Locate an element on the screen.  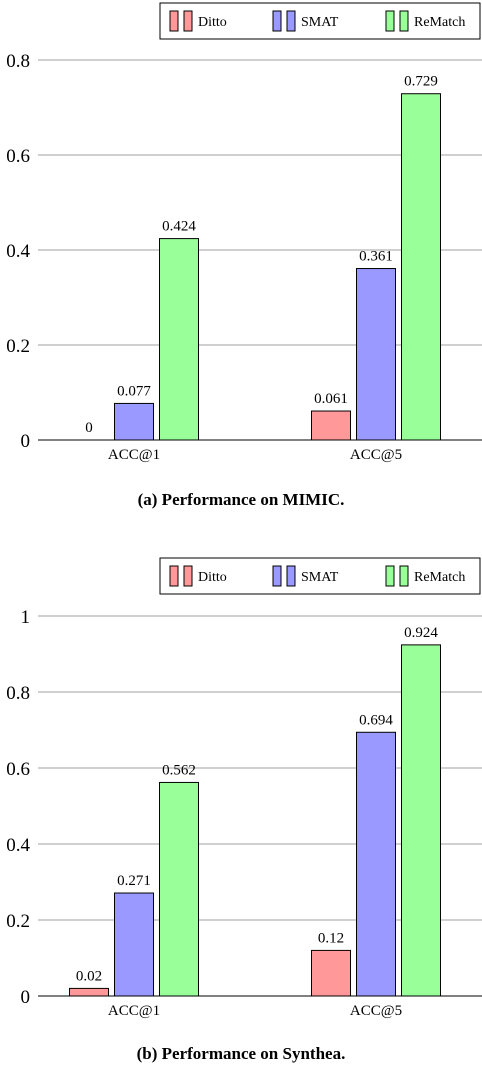
mimic-legend-label-ditto: Ditto is located at coordinates (212, 22).